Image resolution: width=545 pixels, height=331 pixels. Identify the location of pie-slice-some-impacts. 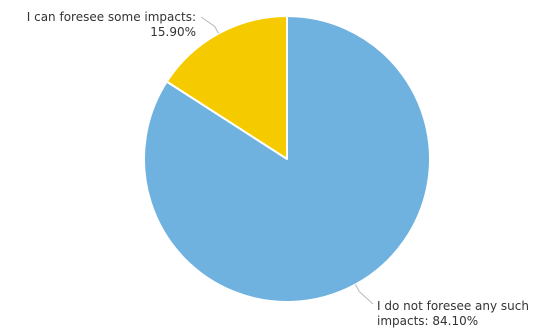
(226, 87).